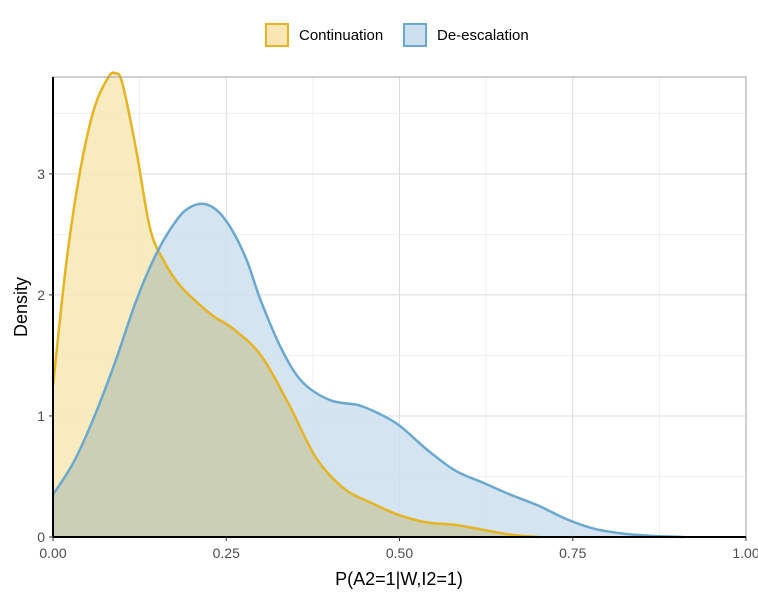  Describe the element at coordinates (572, 553) in the screenshot. I see `x-tick-label: 0.75` at that location.